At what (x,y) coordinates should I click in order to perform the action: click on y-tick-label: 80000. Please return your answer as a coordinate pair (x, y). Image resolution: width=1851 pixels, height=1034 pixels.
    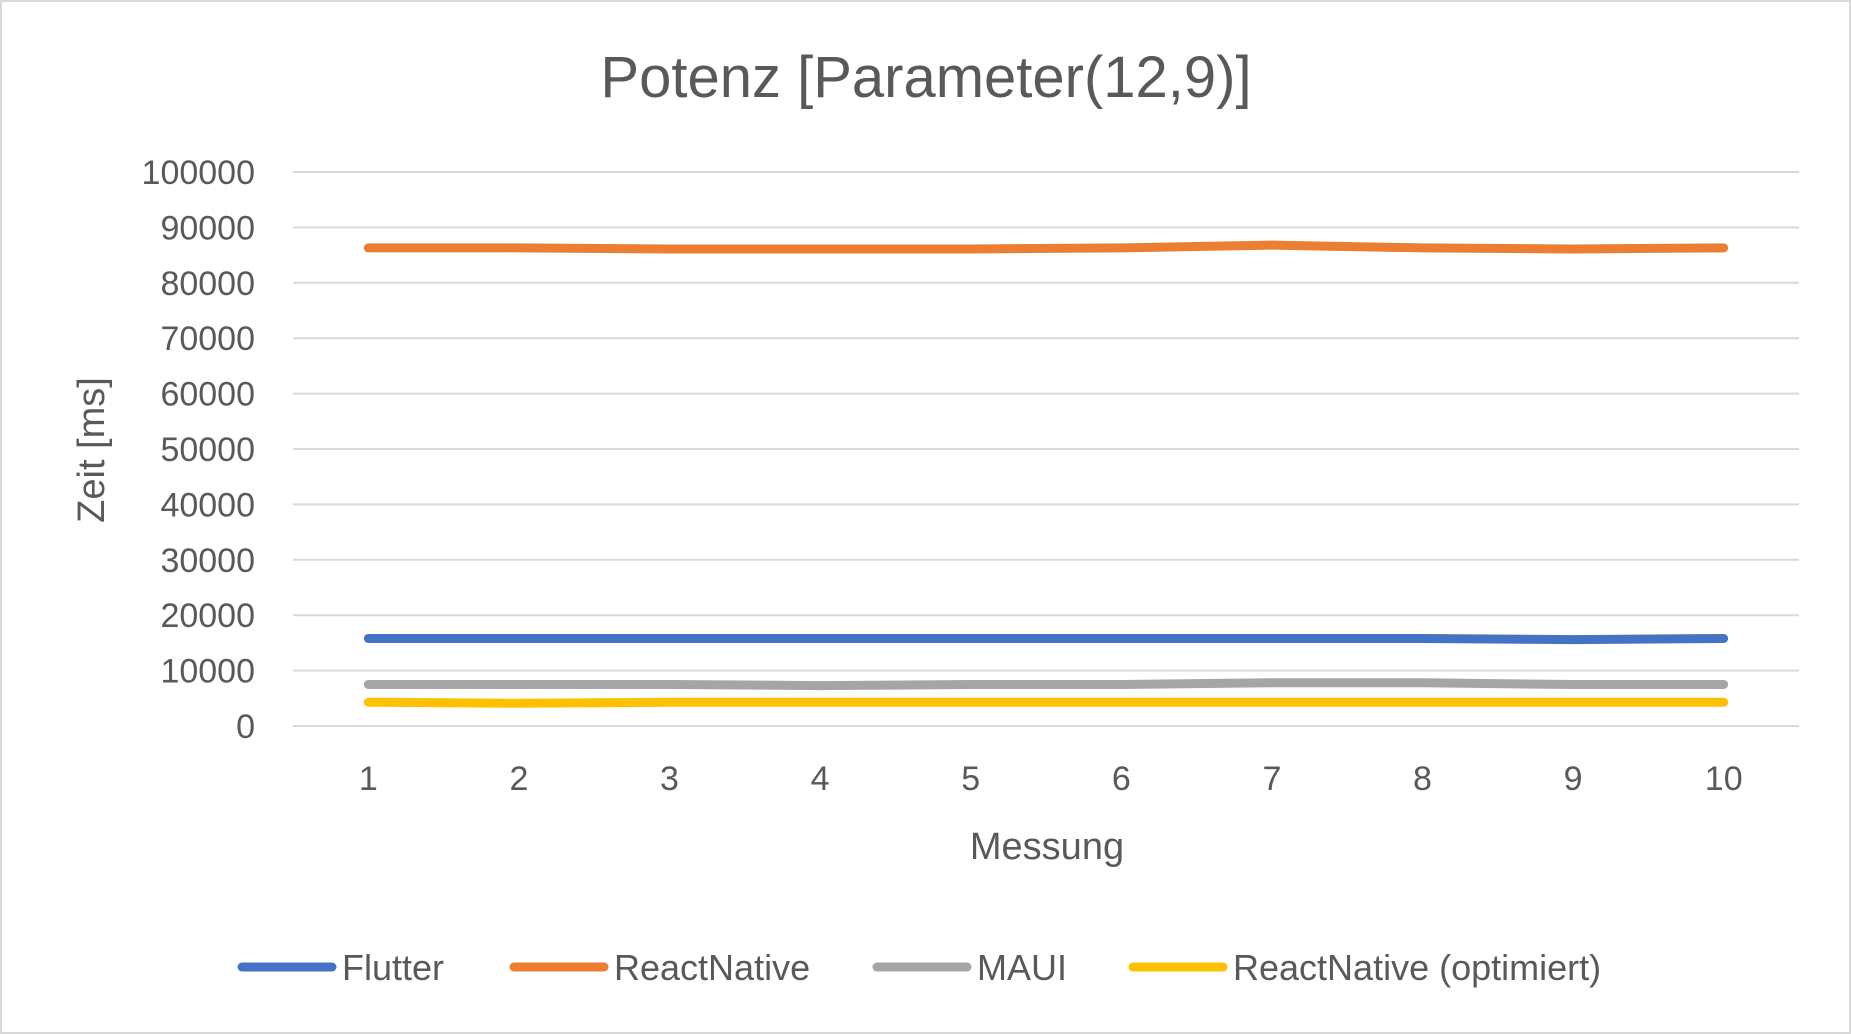
    Looking at the image, I should click on (207, 284).